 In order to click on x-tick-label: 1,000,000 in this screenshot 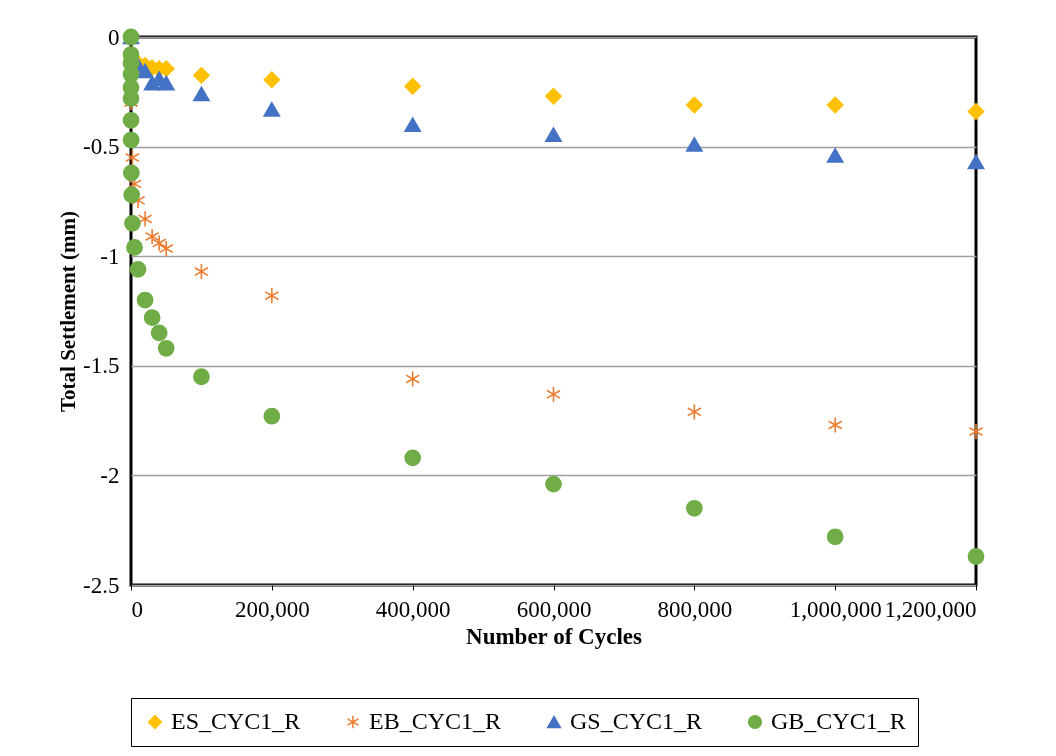, I will do `click(835, 609)`.